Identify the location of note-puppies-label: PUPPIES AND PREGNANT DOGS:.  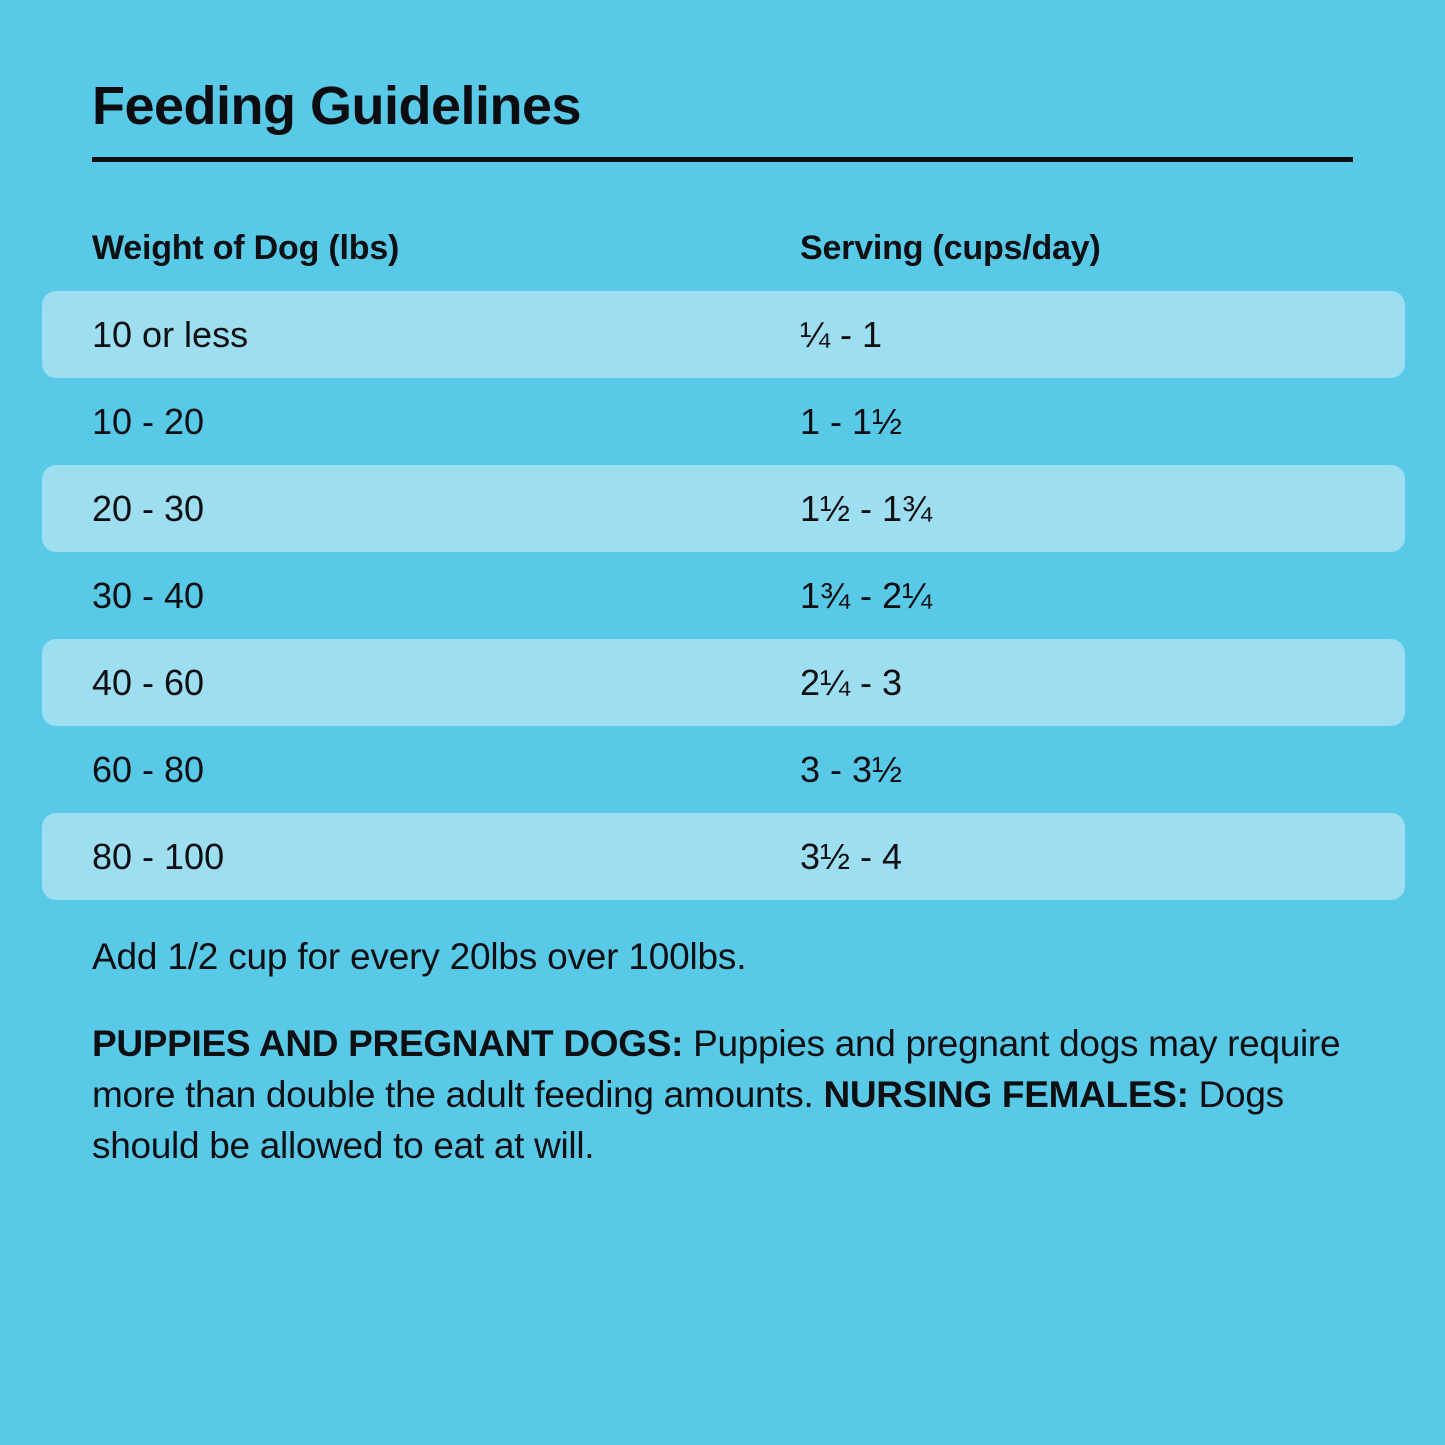
(388, 1043).